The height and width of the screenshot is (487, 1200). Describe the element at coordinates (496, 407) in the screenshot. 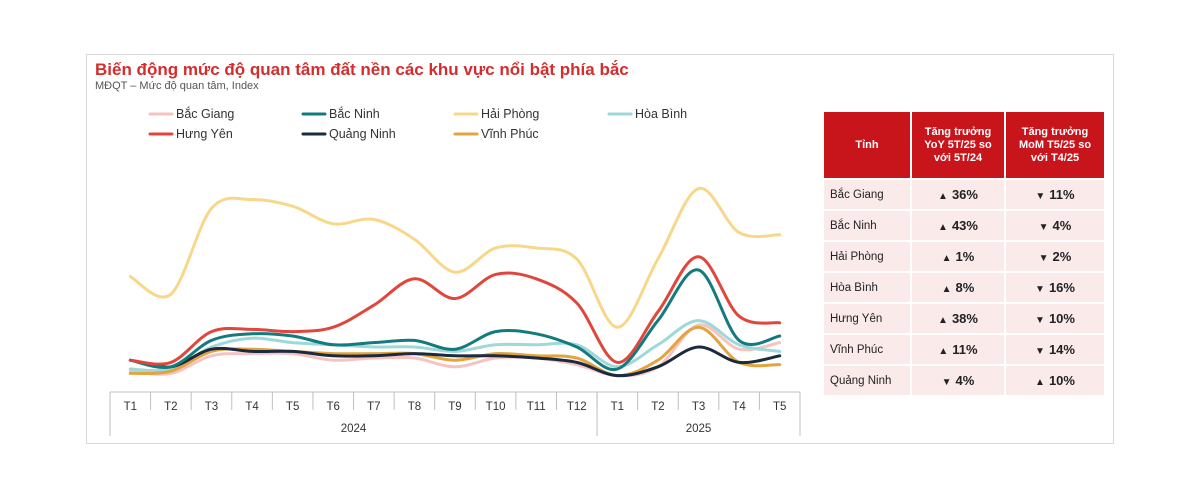

I see `x-tick-label: T10` at that location.